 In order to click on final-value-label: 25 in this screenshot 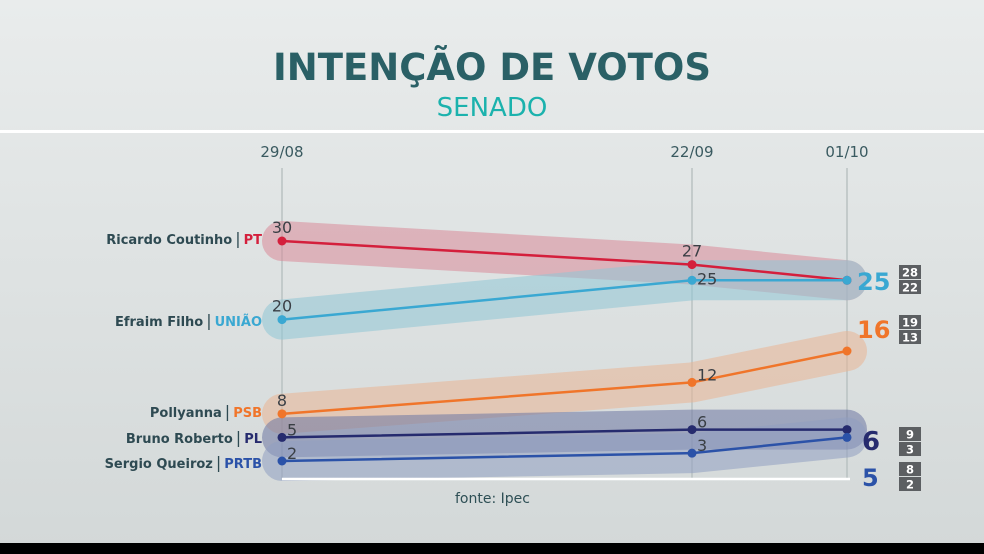, I will do `click(873, 282)`.